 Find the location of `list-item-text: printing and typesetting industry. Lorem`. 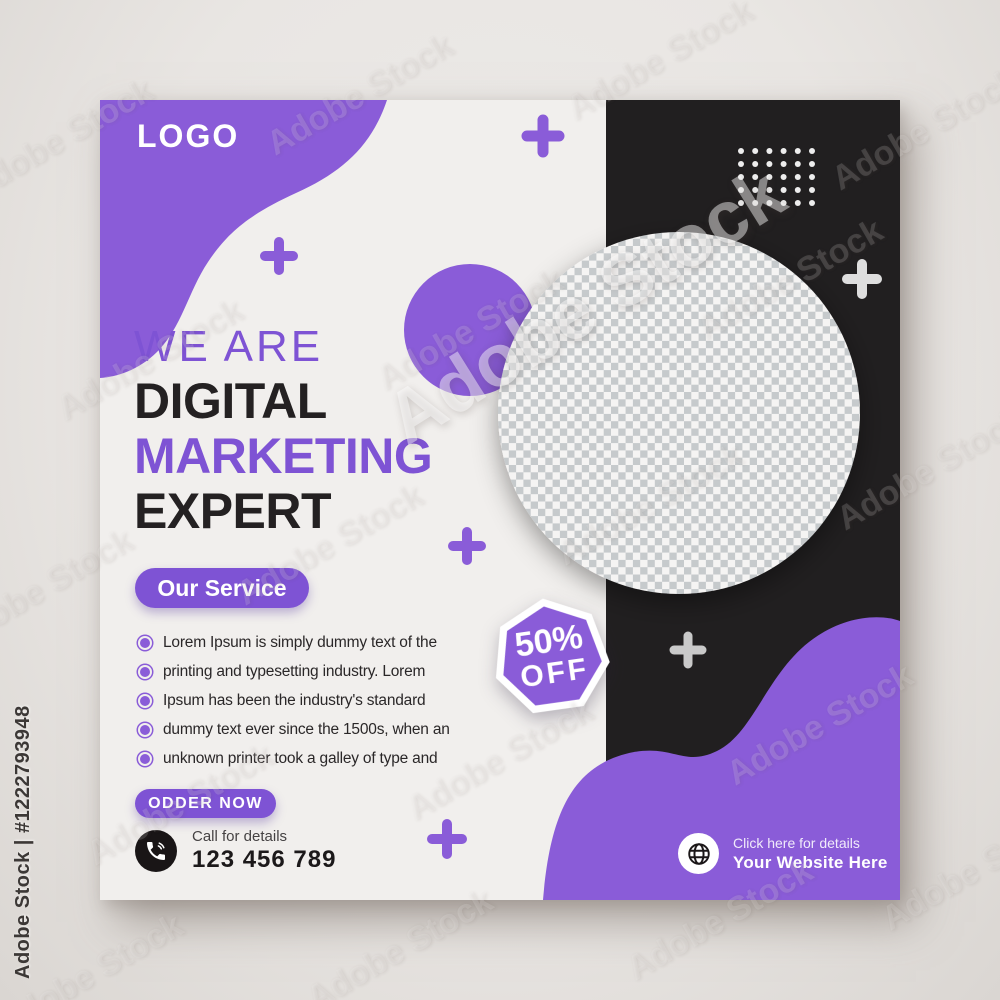

list-item-text: printing and typesetting industry. Lorem is located at coordinates (294, 671).